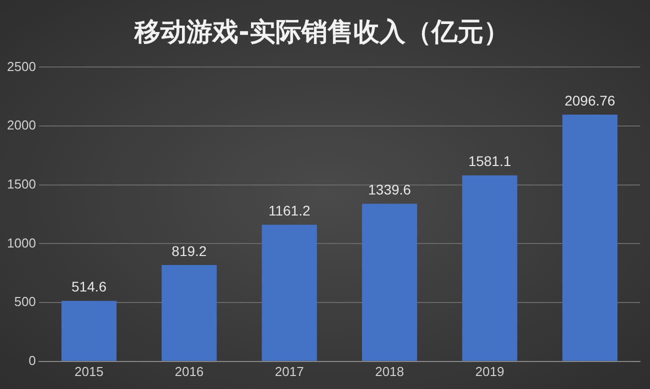 The height and width of the screenshot is (389, 650). I want to click on x-tick-label: 2016, so click(189, 371).